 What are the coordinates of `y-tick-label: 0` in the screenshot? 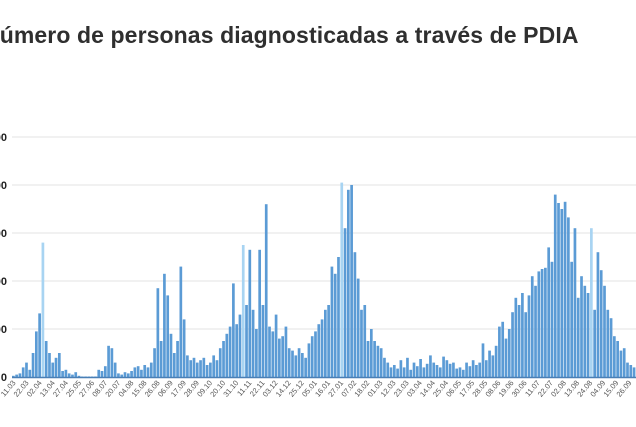 It's located at (4, 378).